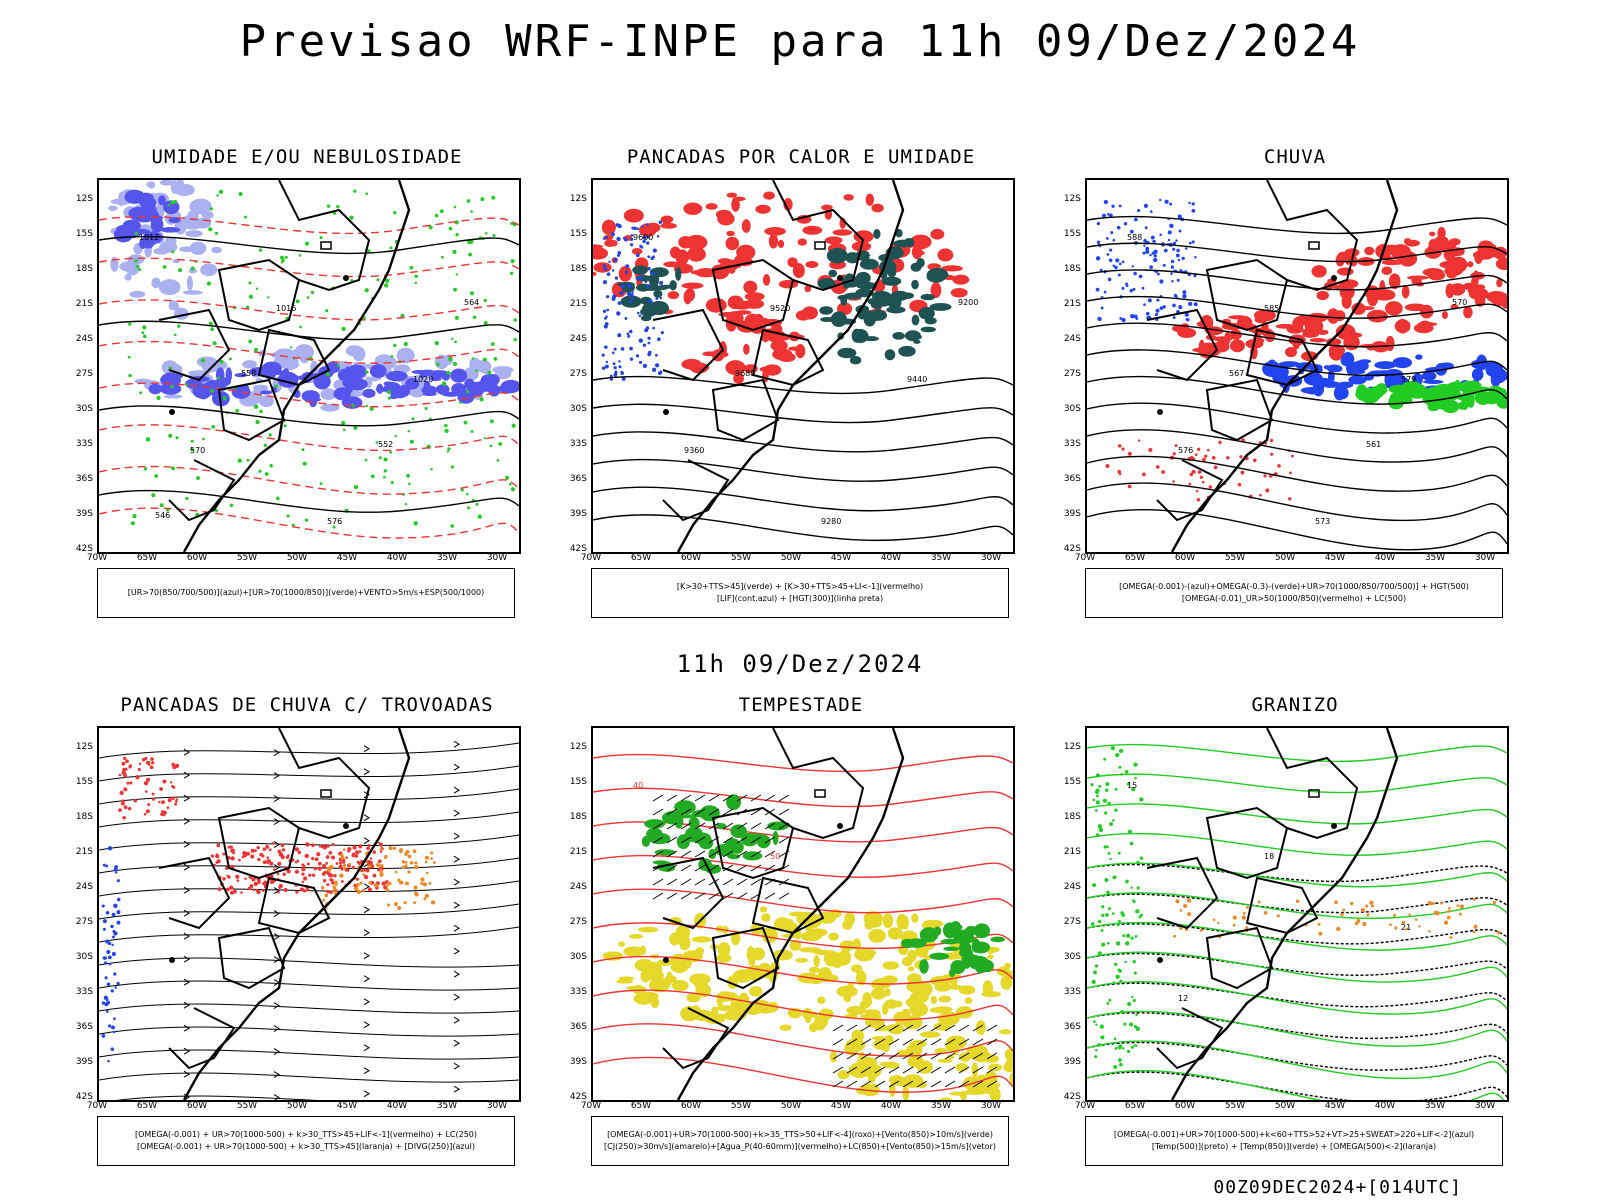 The image size is (1600, 1200). I want to click on lon-tick-label: 55W, so click(1235, 1106).